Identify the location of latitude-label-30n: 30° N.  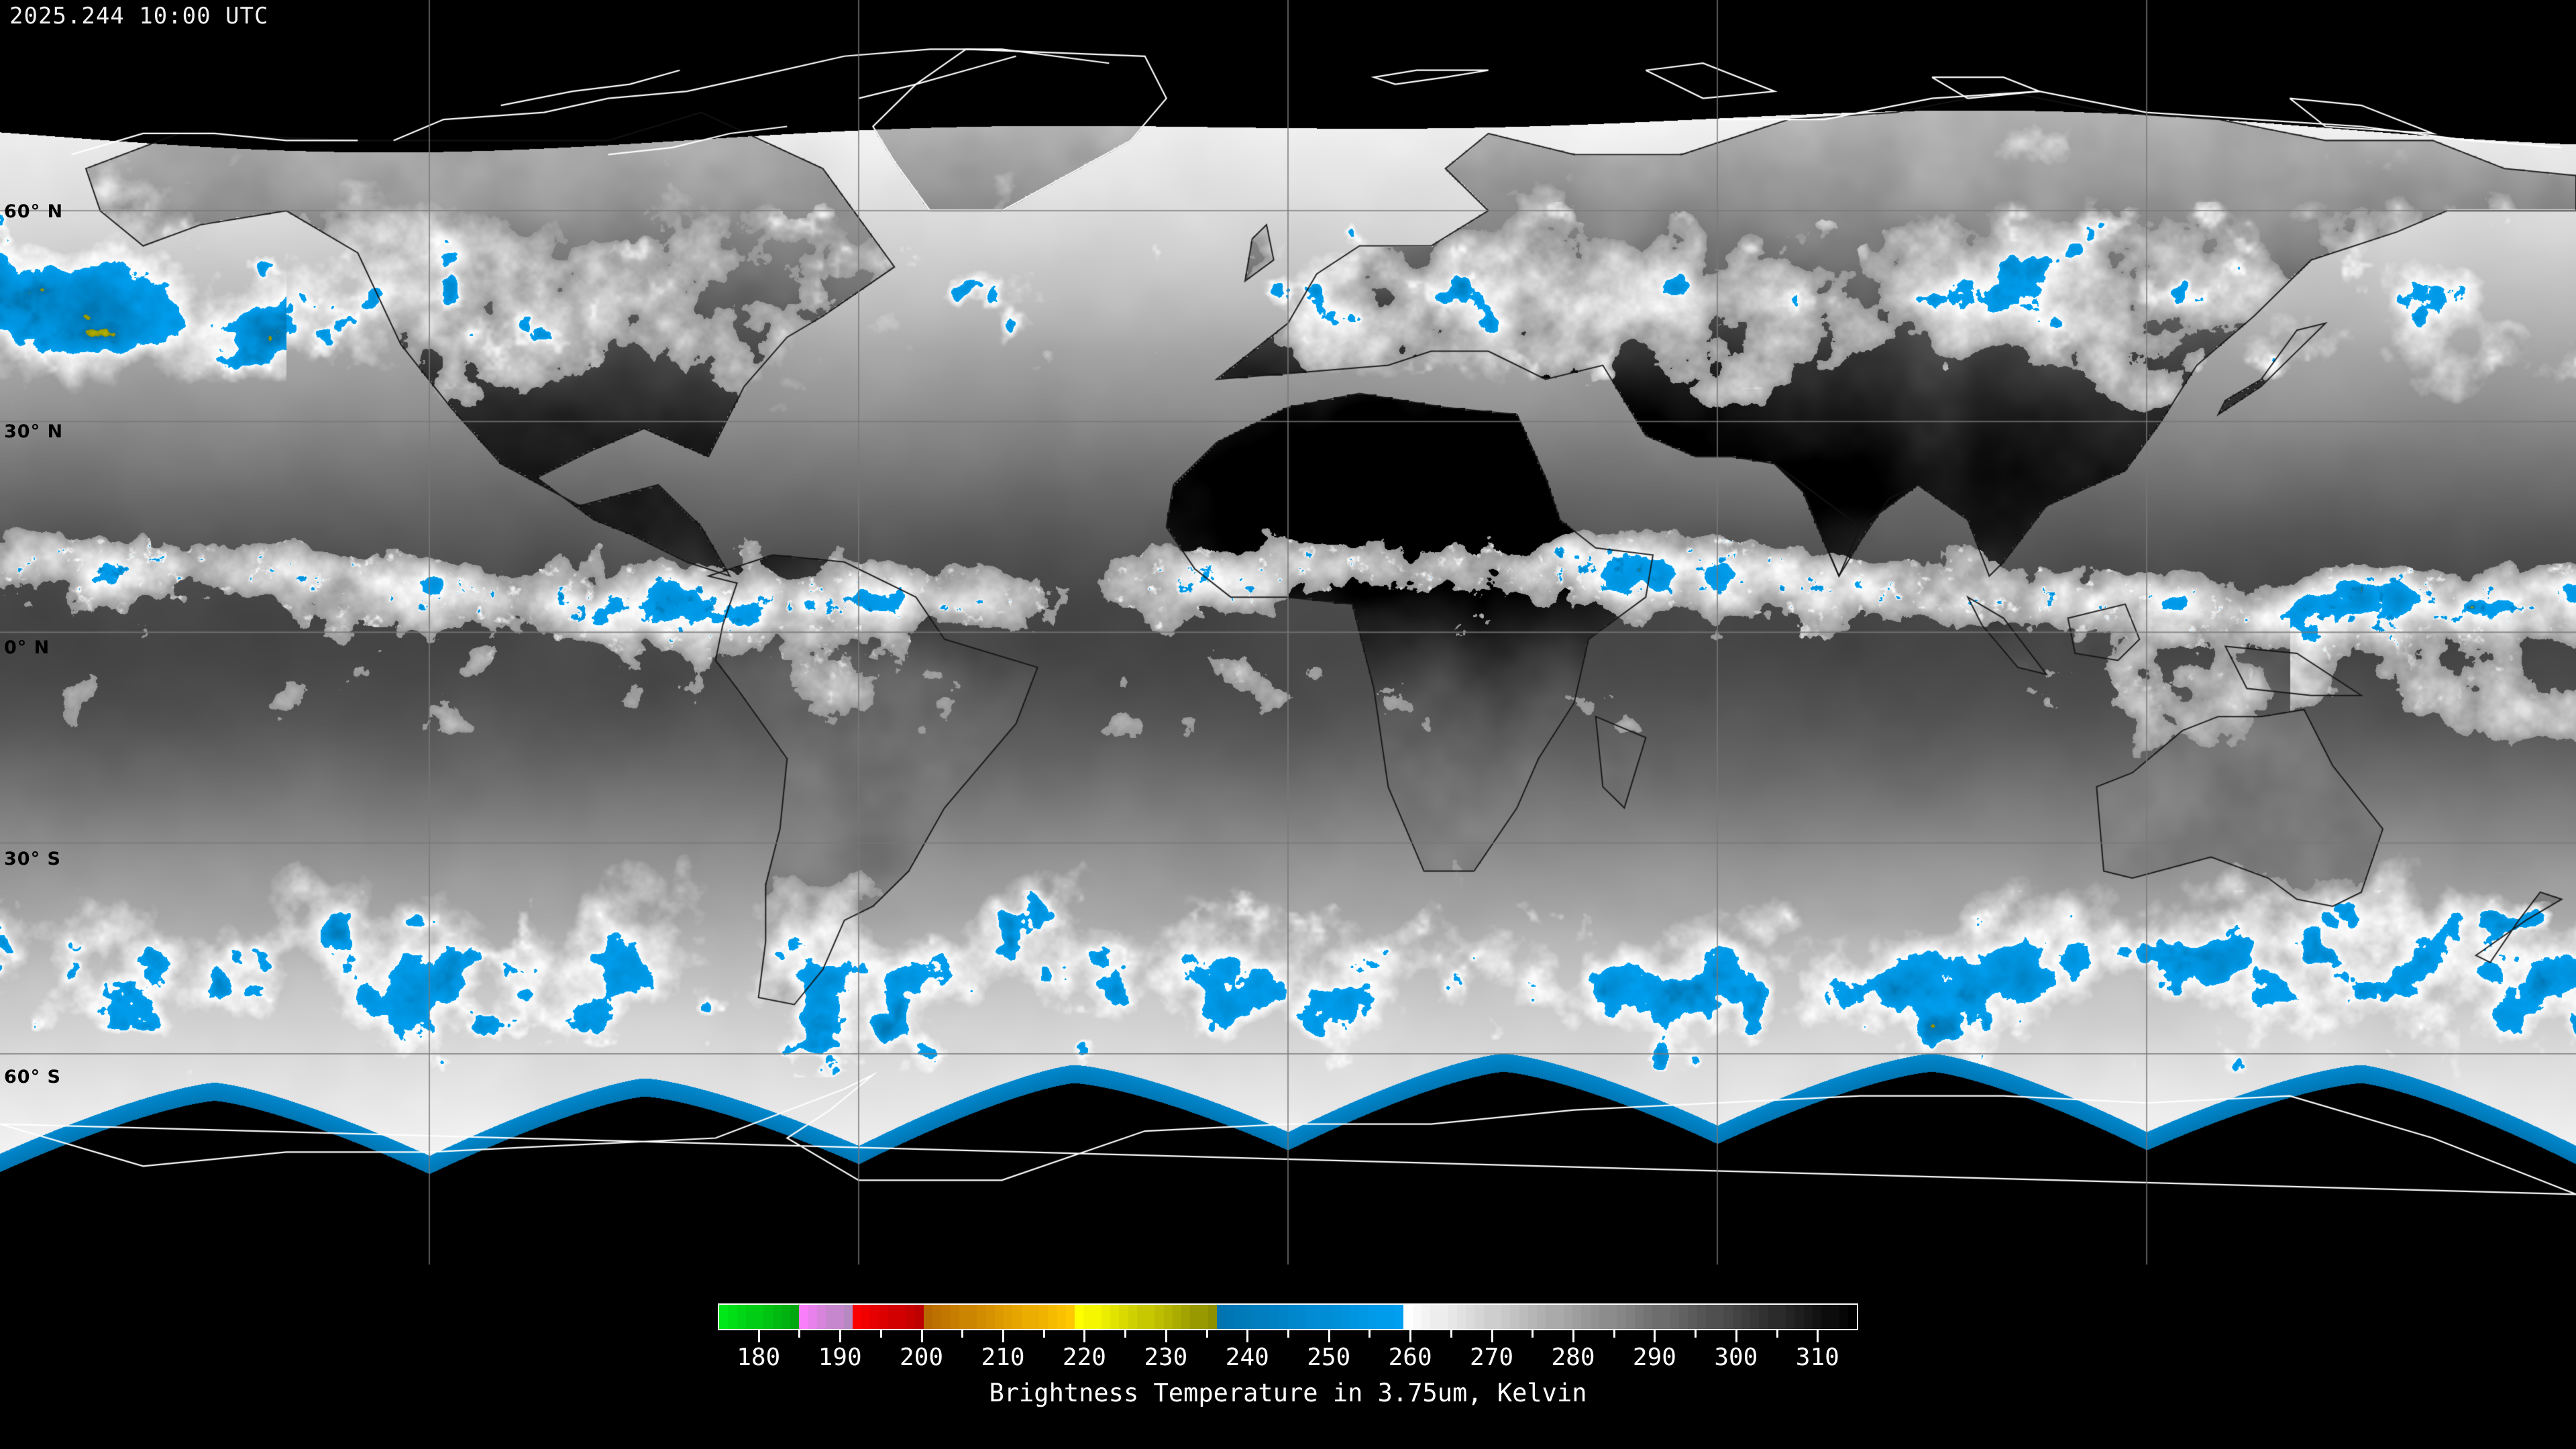
(34, 431).